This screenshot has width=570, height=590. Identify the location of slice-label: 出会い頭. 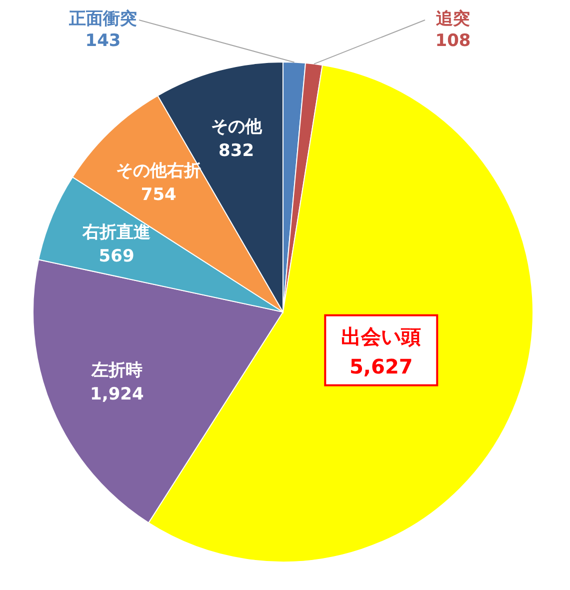
(381, 336).